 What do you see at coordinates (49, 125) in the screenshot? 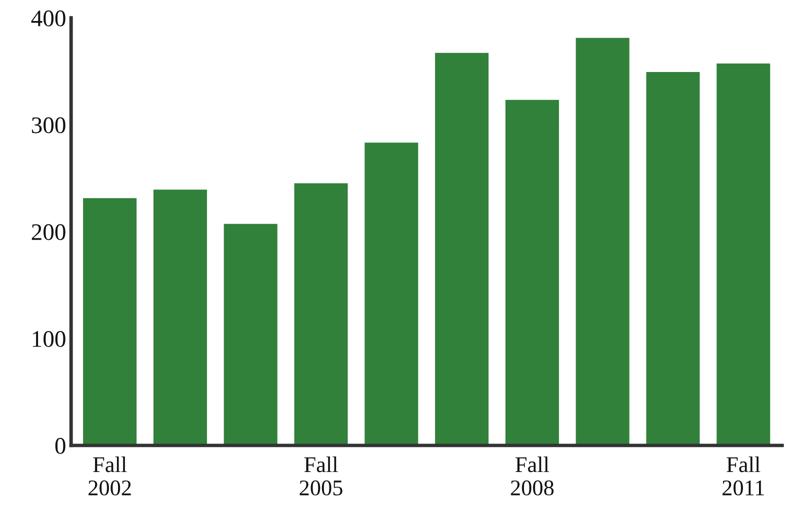
I see `y-tick-label: 300` at bounding box center [49, 125].